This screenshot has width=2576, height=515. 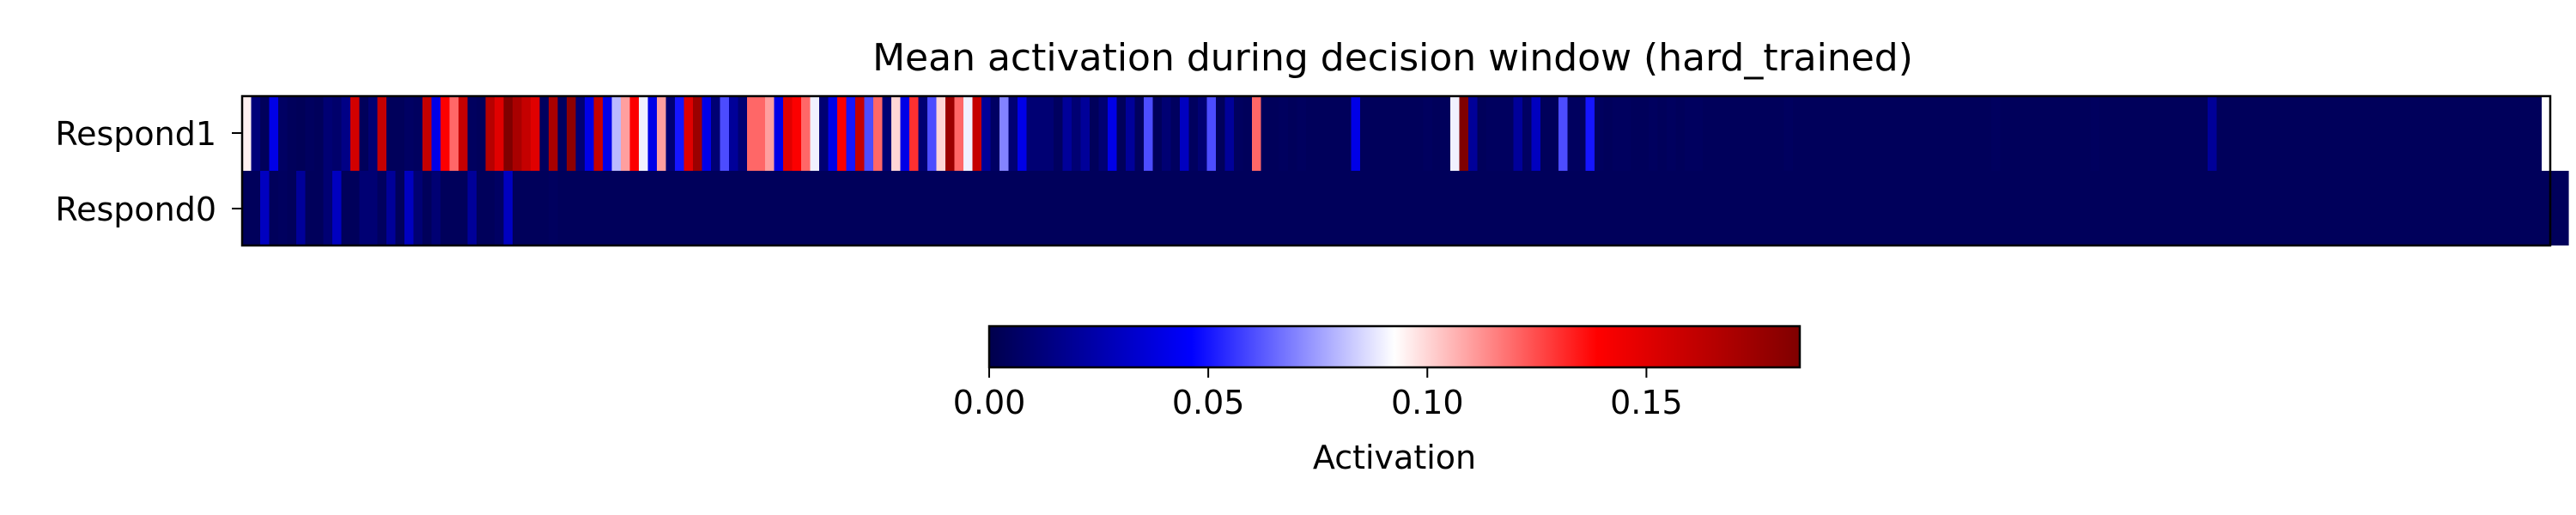 What do you see at coordinates (148, 171) in the screenshot?
I see `y-axis: Respond1 Respond0` at bounding box center [148, 171].